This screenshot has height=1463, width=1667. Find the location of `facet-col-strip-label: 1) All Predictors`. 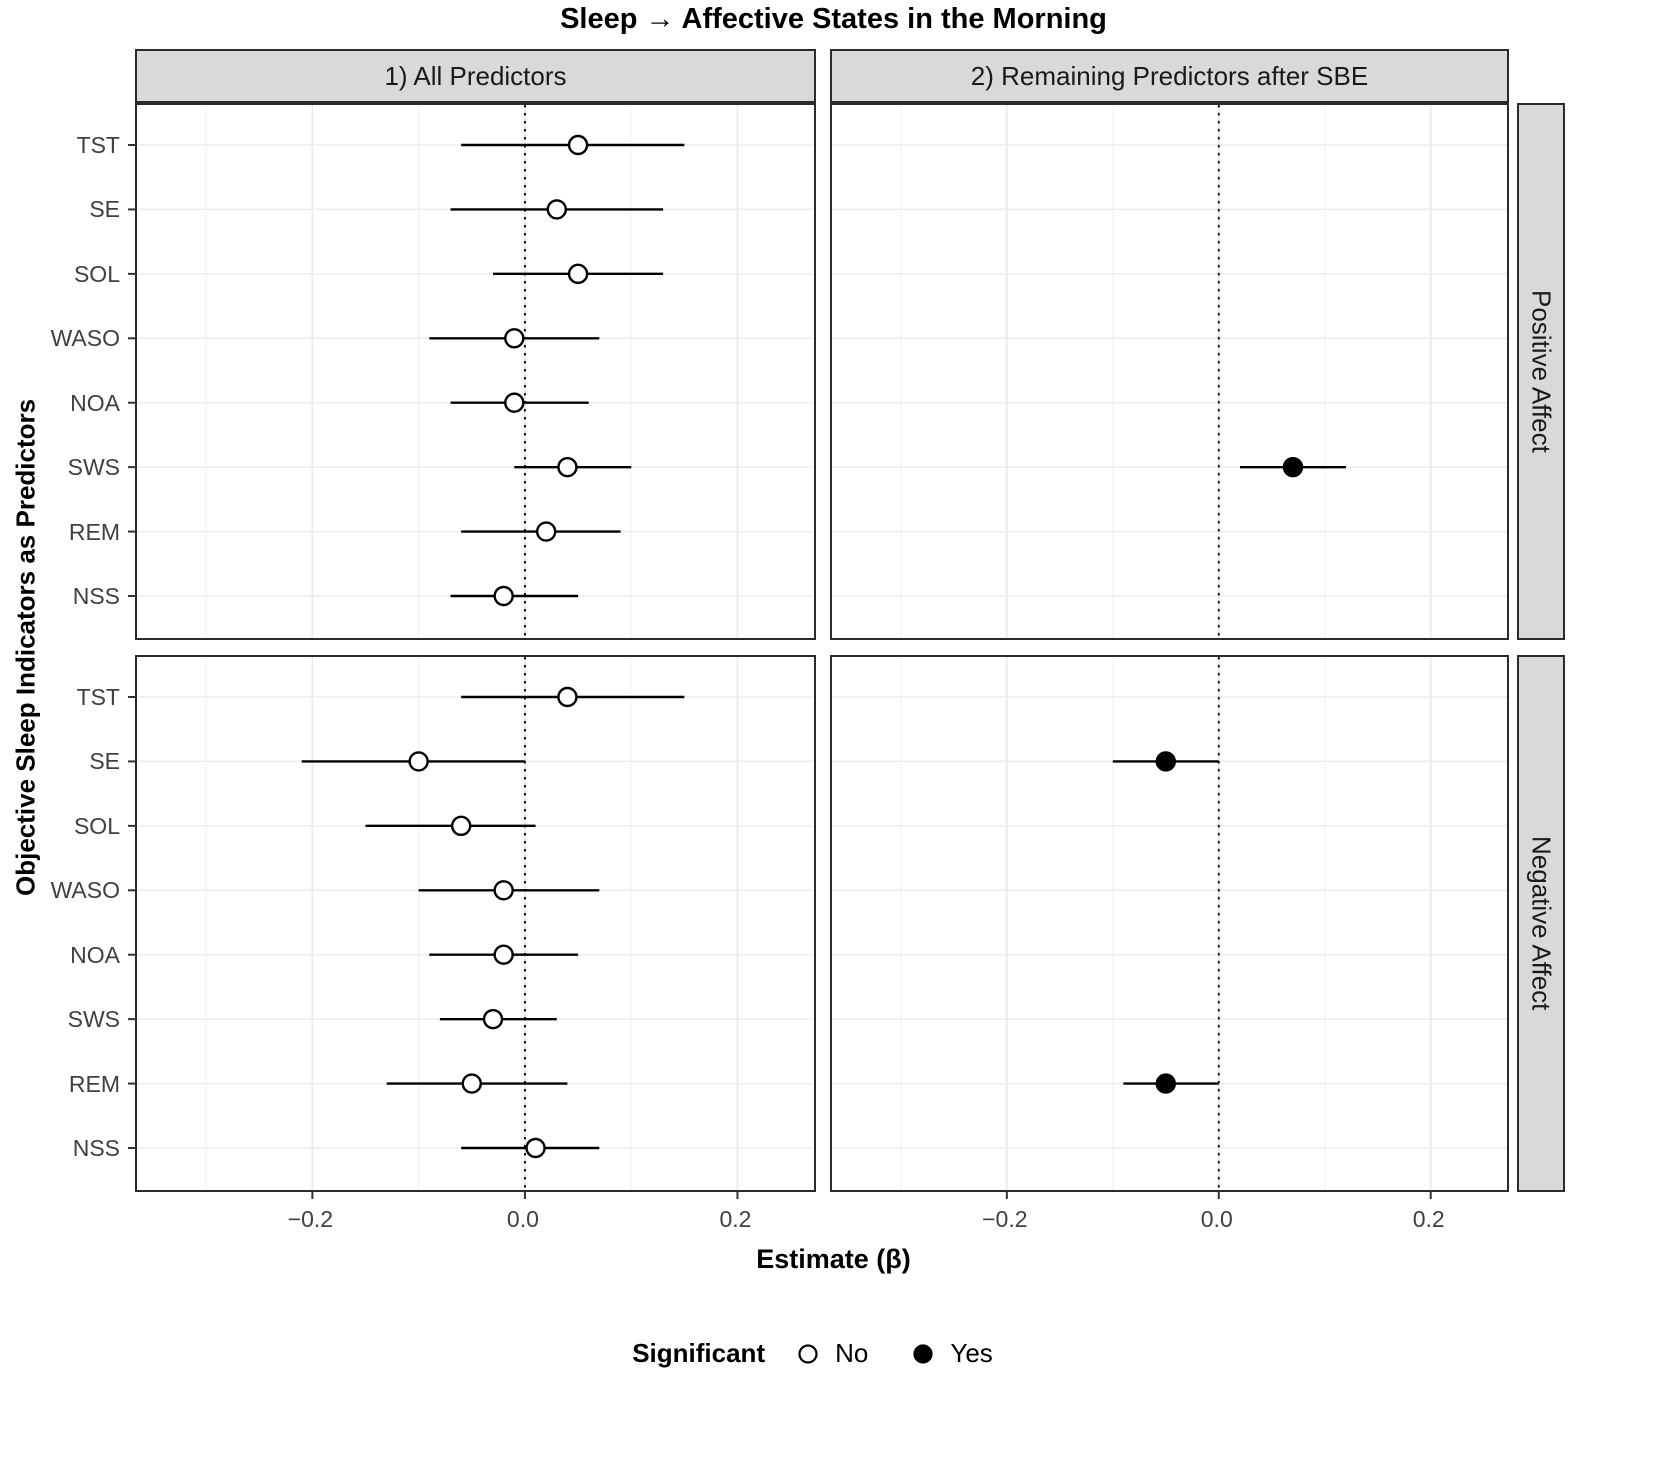

facet-col-strip-label: 1) All Predictors is located at coordinates (475, 75).